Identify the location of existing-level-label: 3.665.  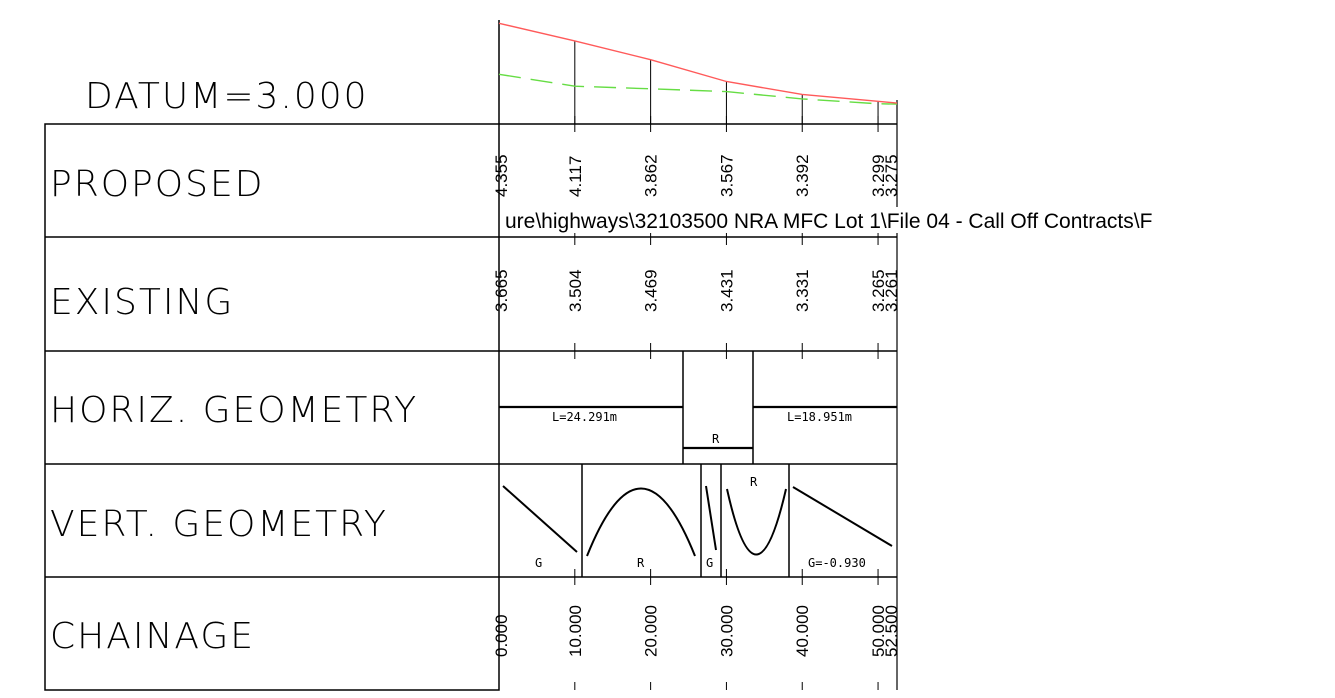
(501, 290).